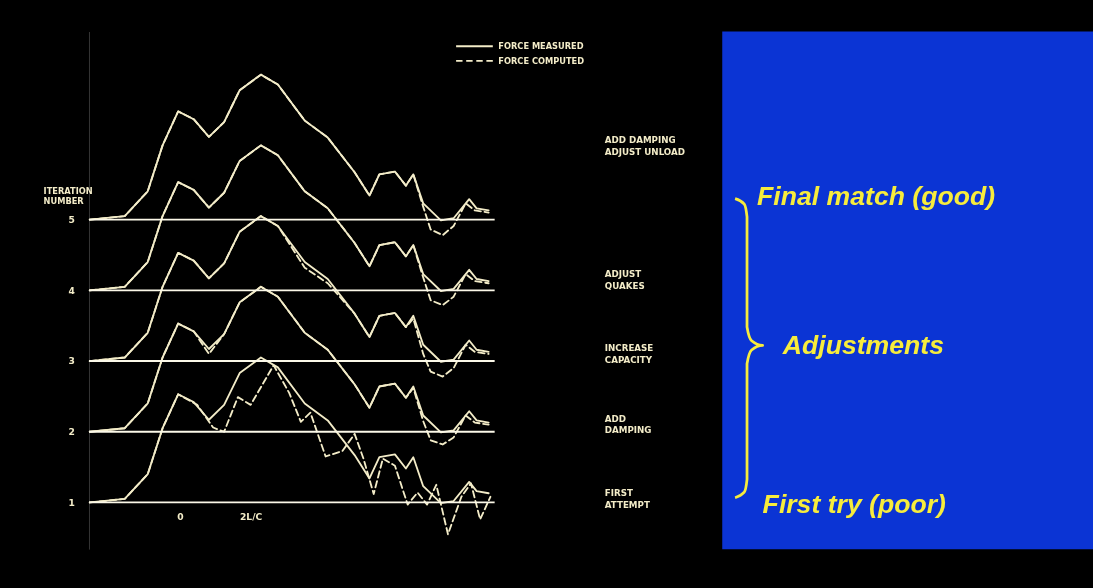 This screenshot has height=588, width=1093. I want to click on y-tick-label: 3, so click(71, 361).